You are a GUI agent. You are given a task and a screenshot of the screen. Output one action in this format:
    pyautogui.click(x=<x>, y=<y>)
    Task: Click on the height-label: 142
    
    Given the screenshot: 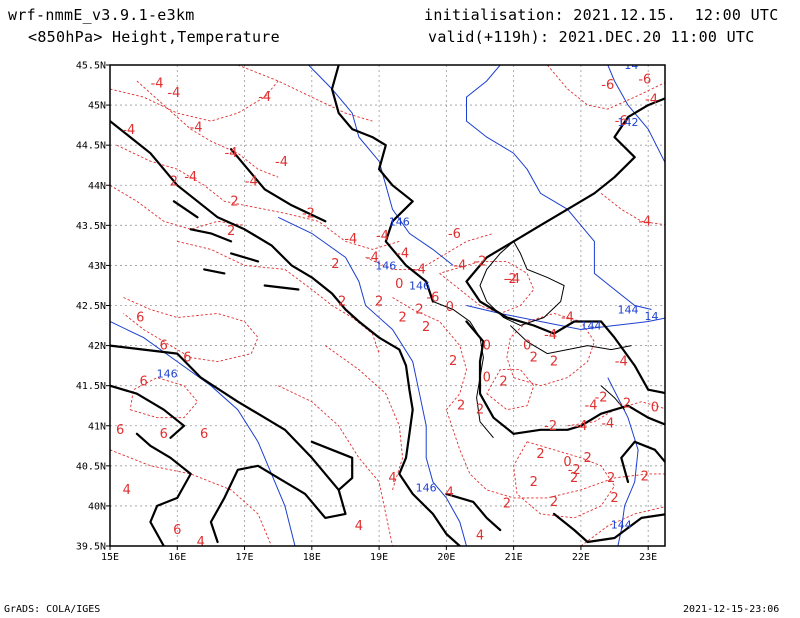 What is the action you would take?
    pyautogui.click(x=628, y=122)
    